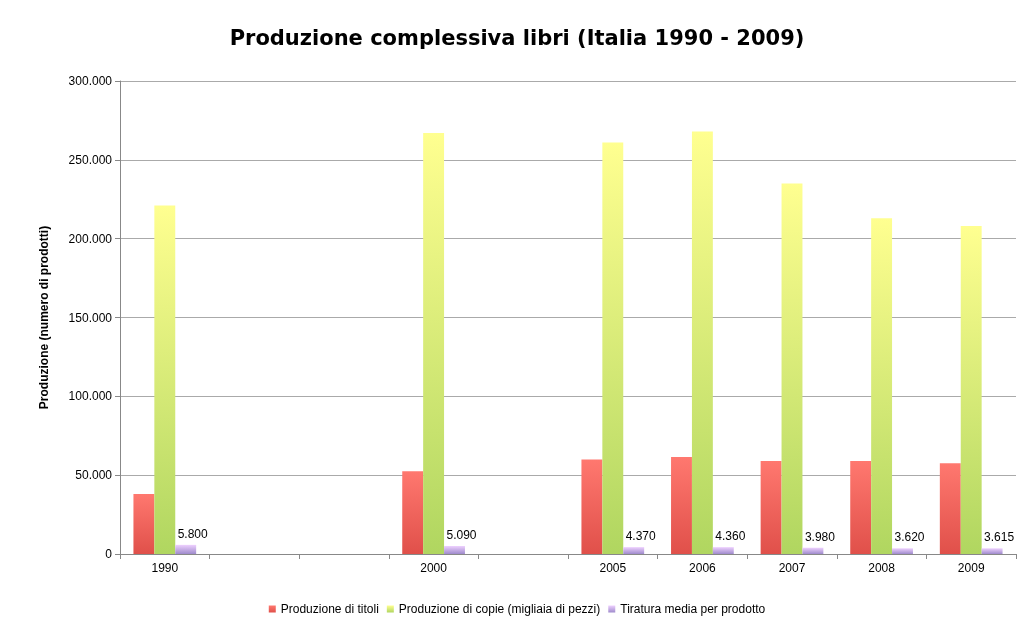  I want to click on y-axis-title: Produzione (numero di prodotti), so click(44, 317).